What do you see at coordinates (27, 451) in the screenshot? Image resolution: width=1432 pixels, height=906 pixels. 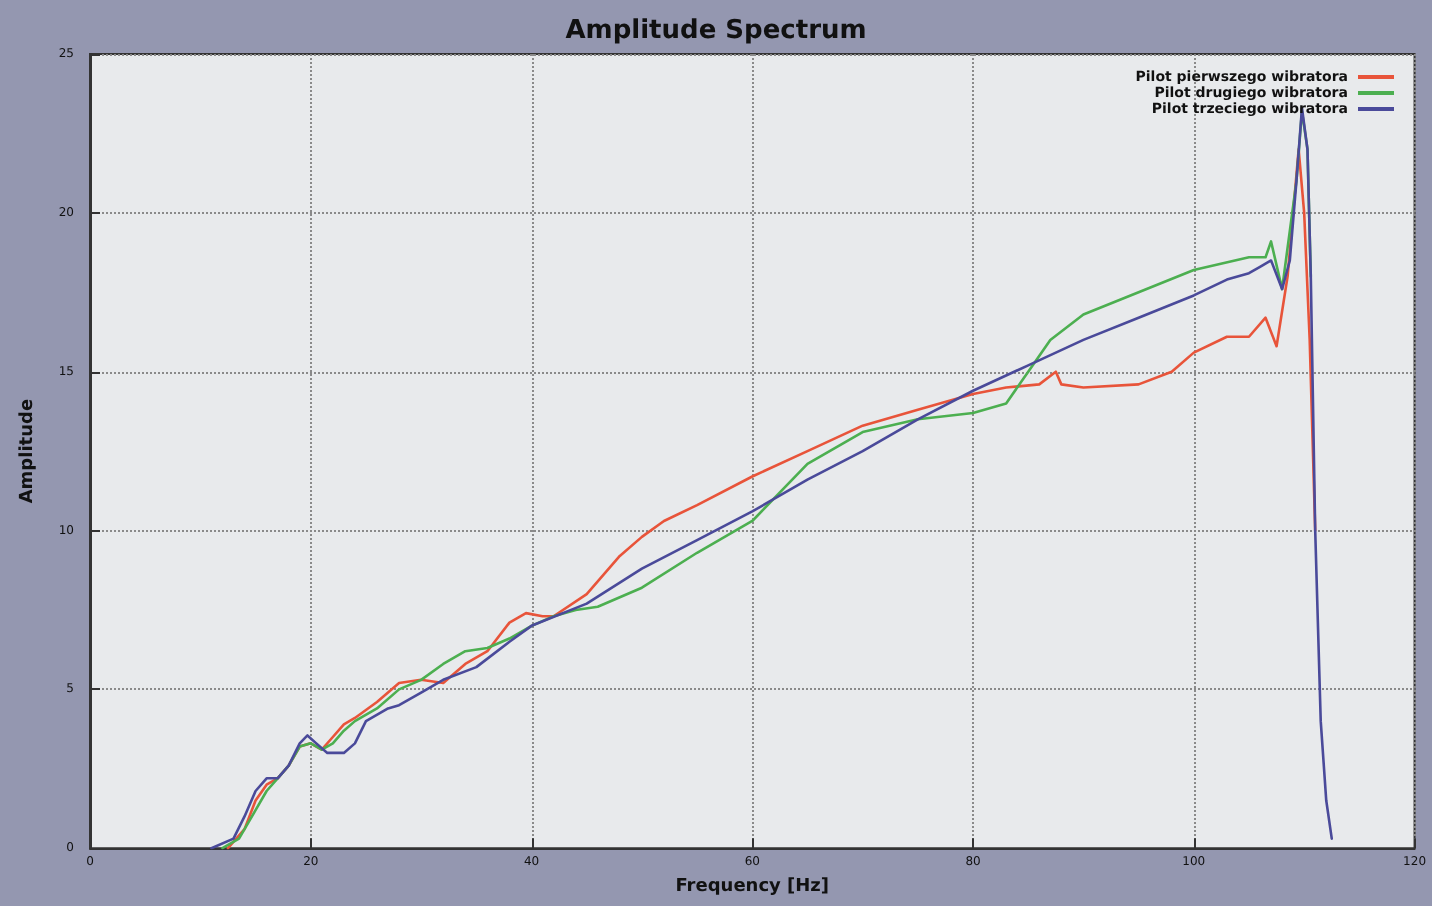 I see `y-axis-title: Amplitude` at bounding box center [27, 451].